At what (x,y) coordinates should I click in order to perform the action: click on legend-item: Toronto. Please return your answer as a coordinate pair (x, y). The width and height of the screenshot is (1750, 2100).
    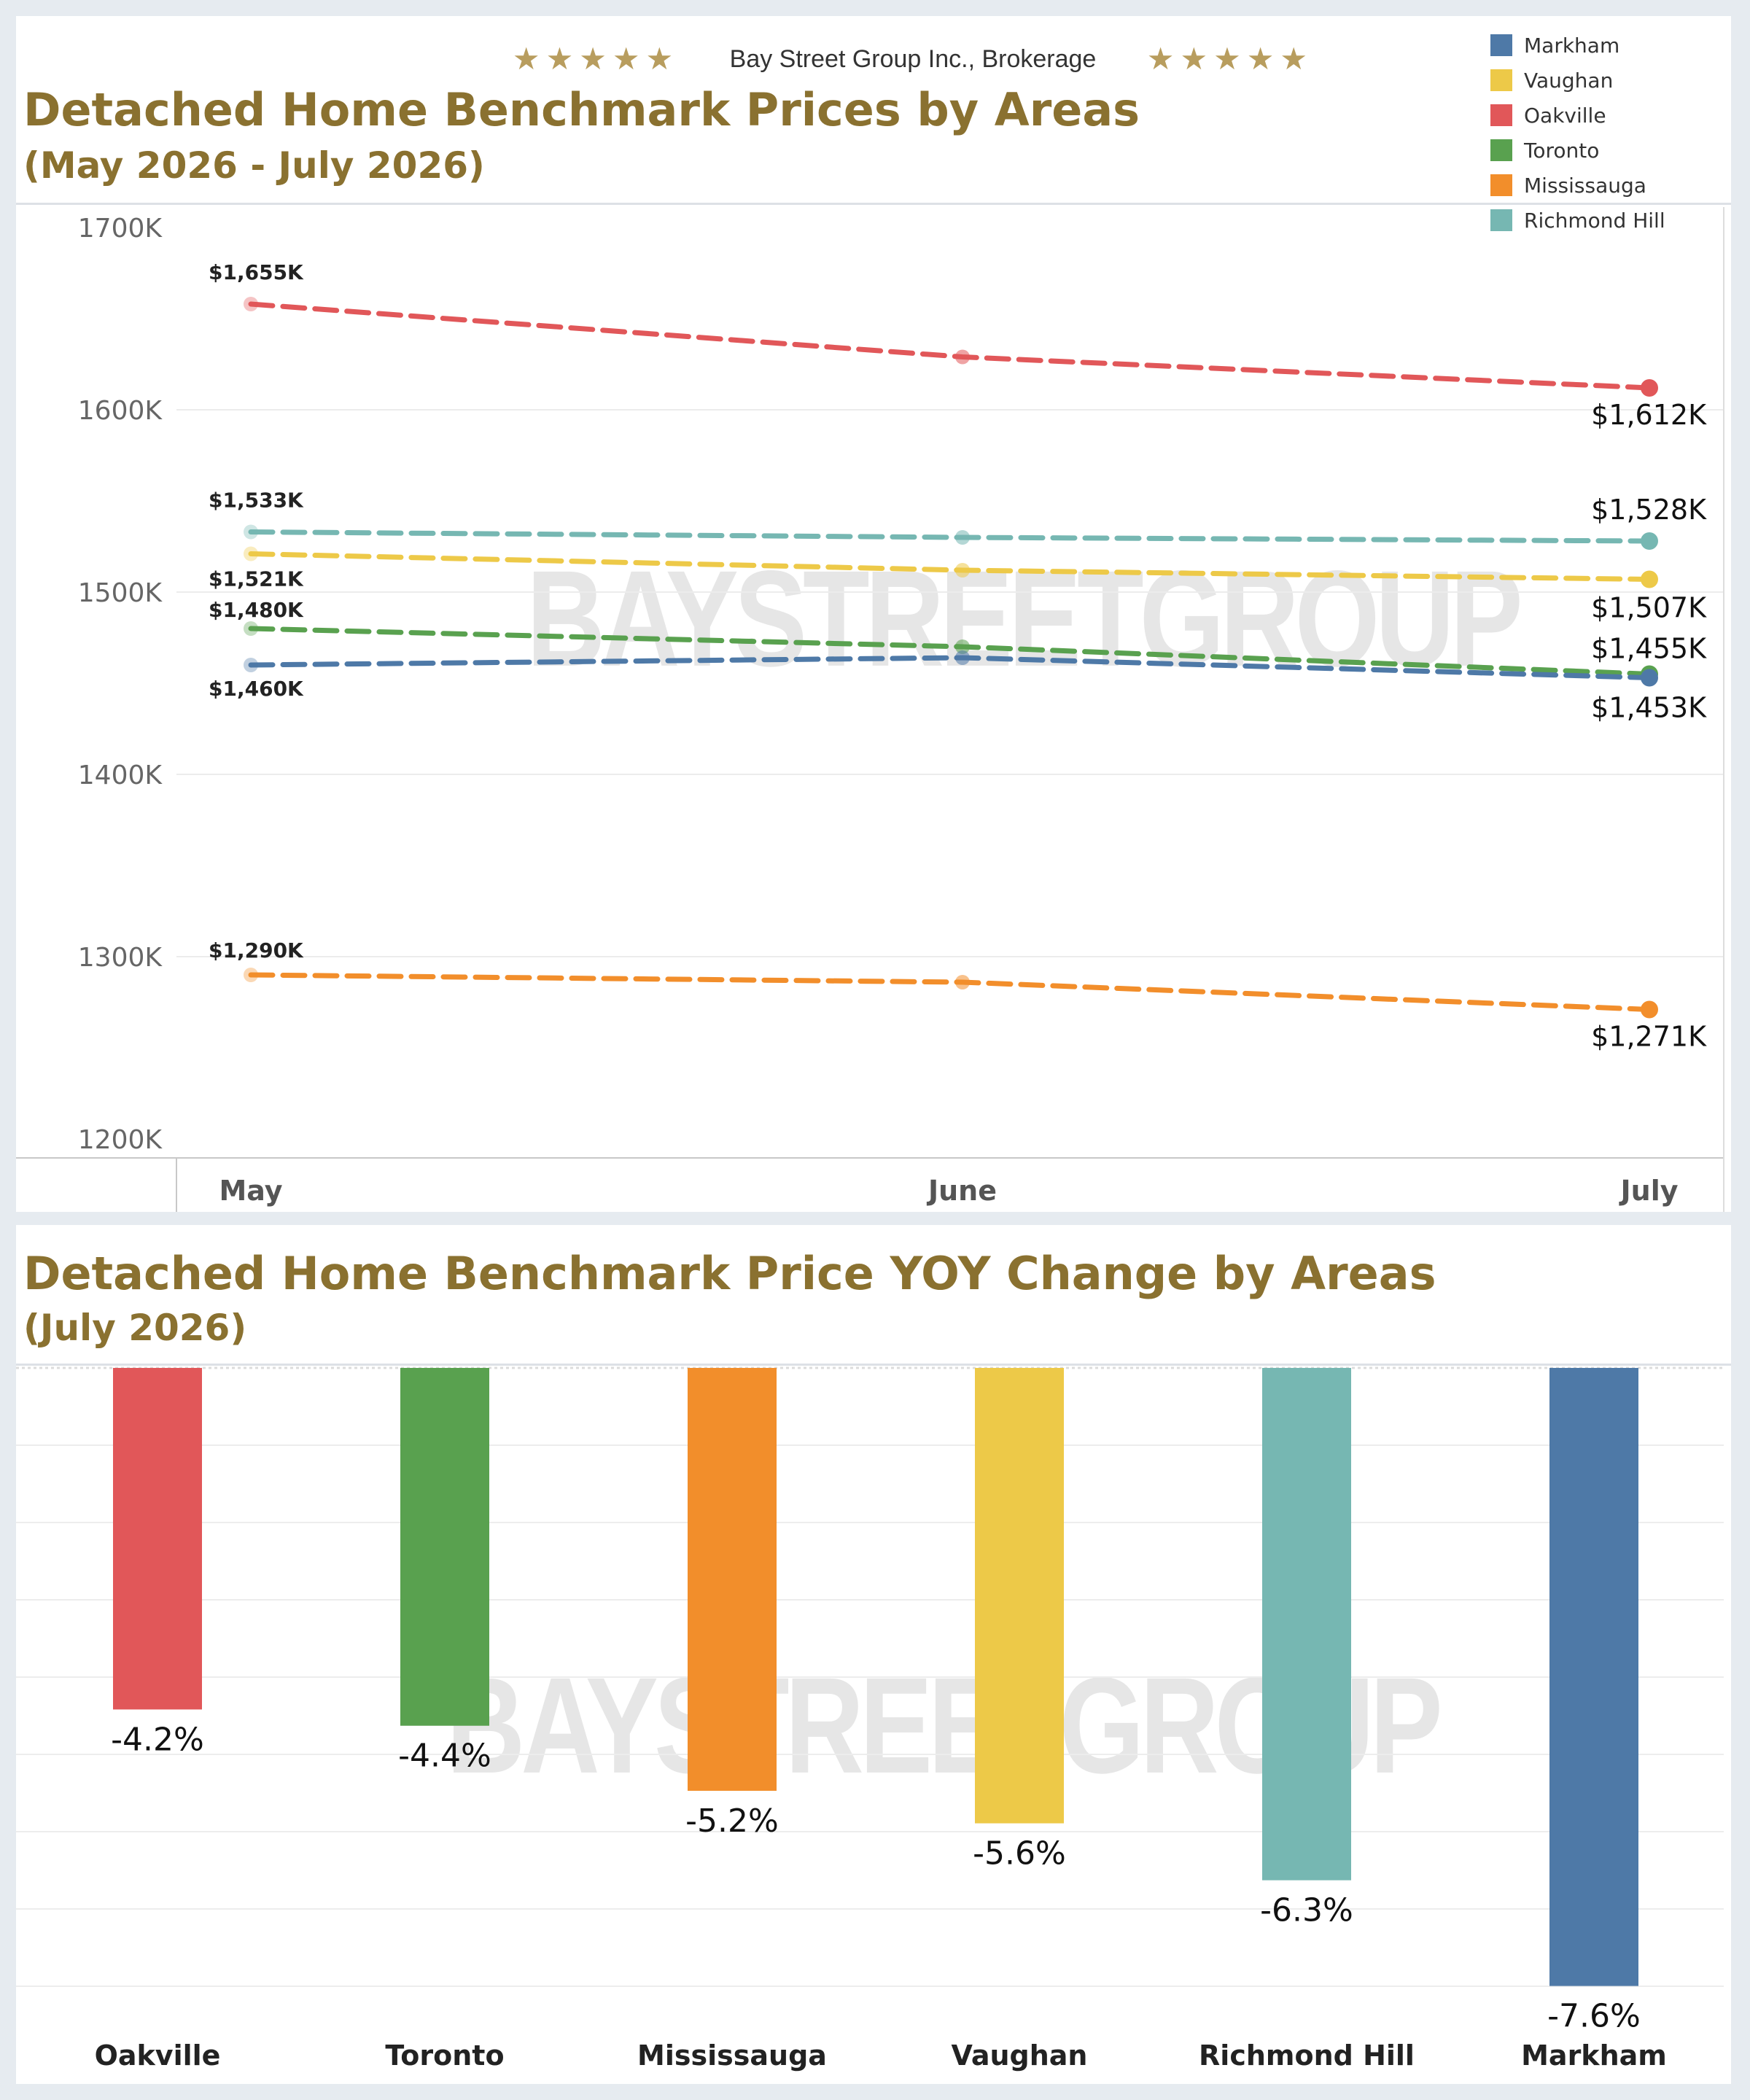
    Looking at the image, I should click on (1577, 150).